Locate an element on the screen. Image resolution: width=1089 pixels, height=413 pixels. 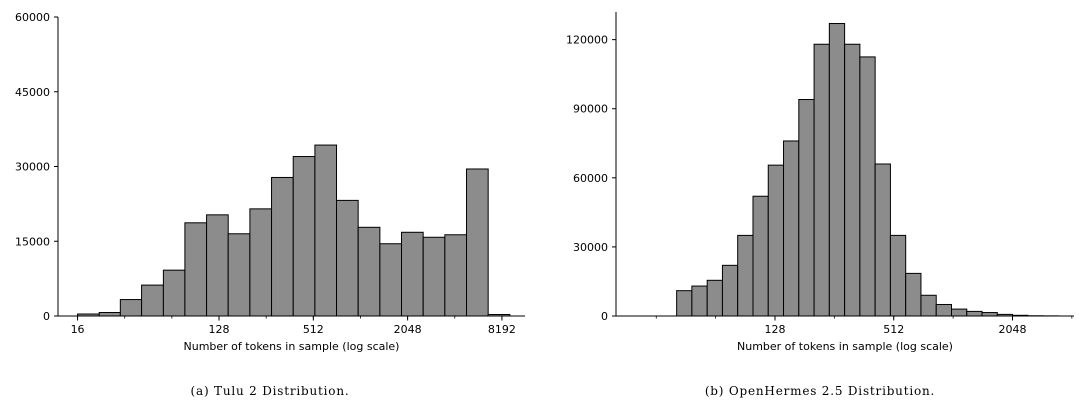
openhermes-x-tick-label: 2048 is located at coordinates (1012, 329).